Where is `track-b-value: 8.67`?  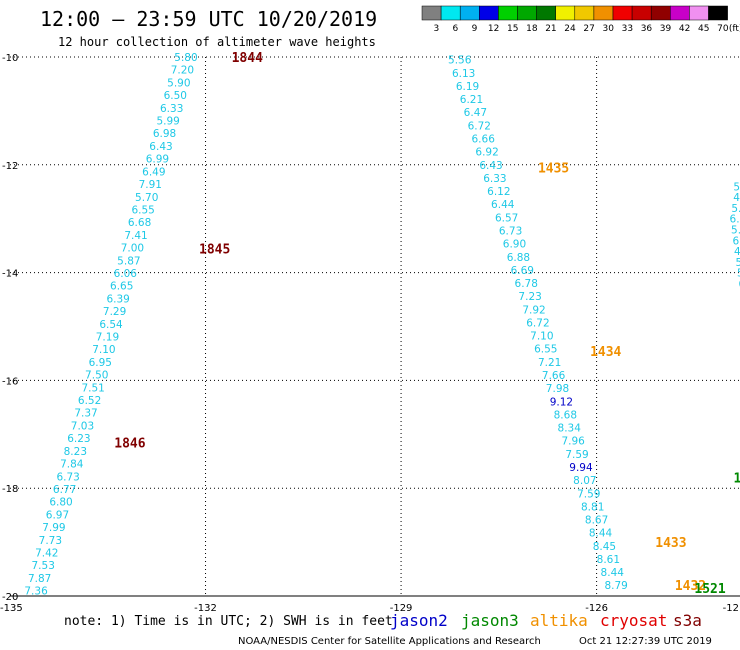 track-b-value: 8.67 is located at coordinates (596, 521).